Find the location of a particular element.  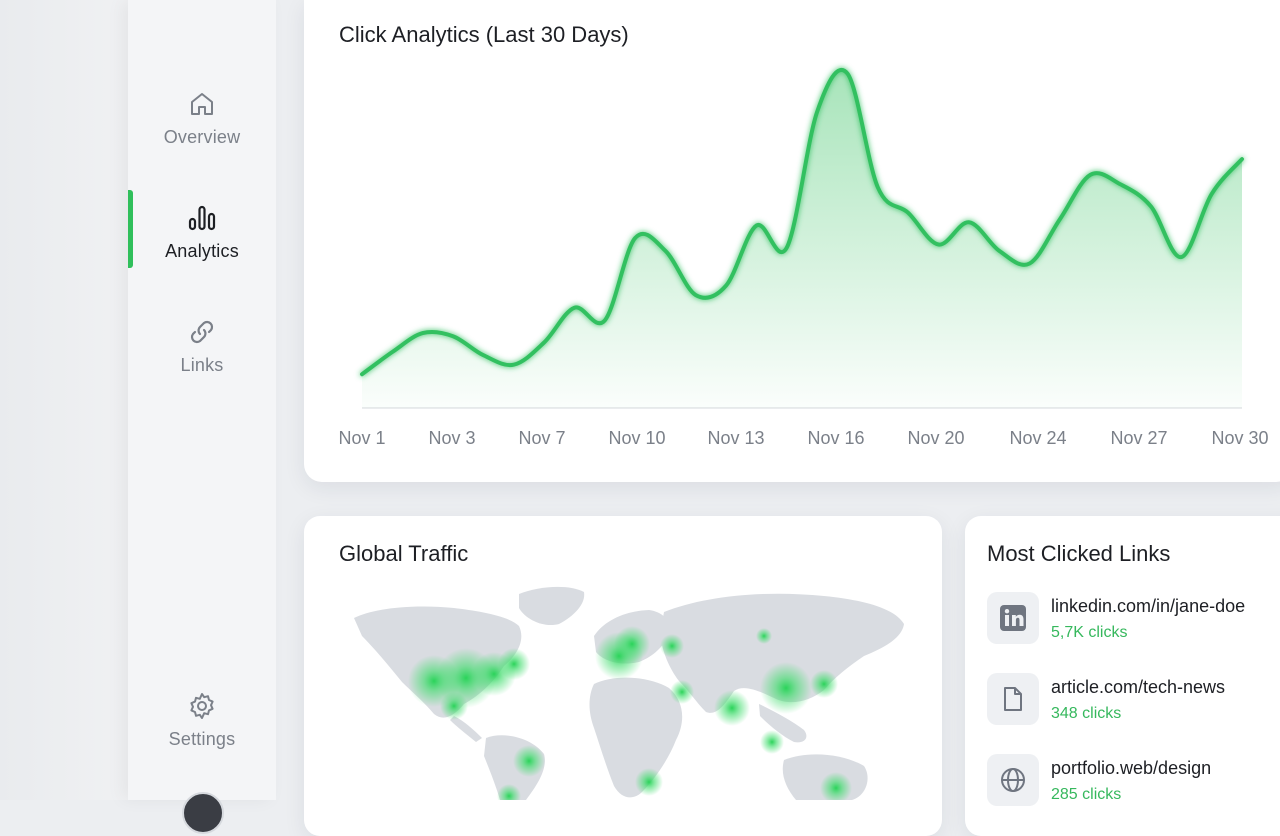

link-item: portfolio.web/design 285 clicks is located at coordinates (1133, 784).